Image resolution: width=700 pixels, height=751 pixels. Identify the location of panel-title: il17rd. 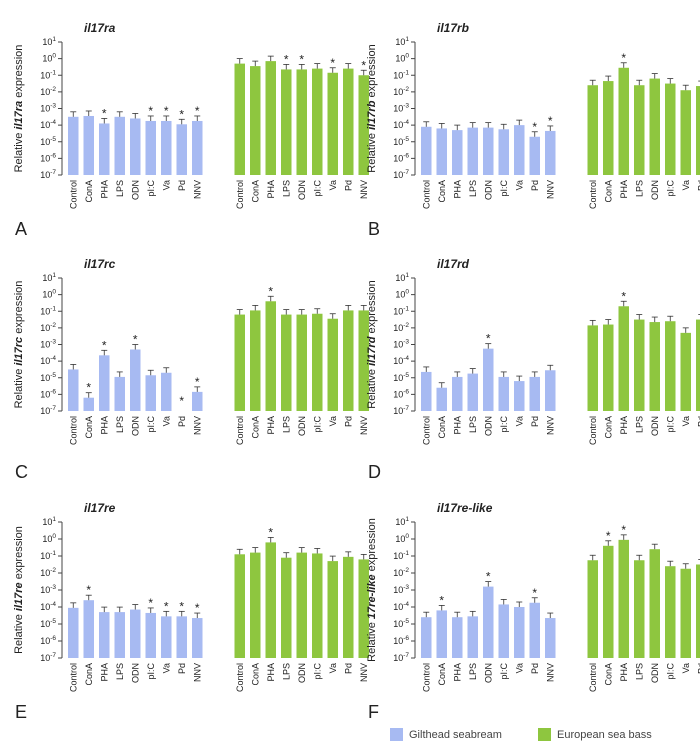
(453, 264).